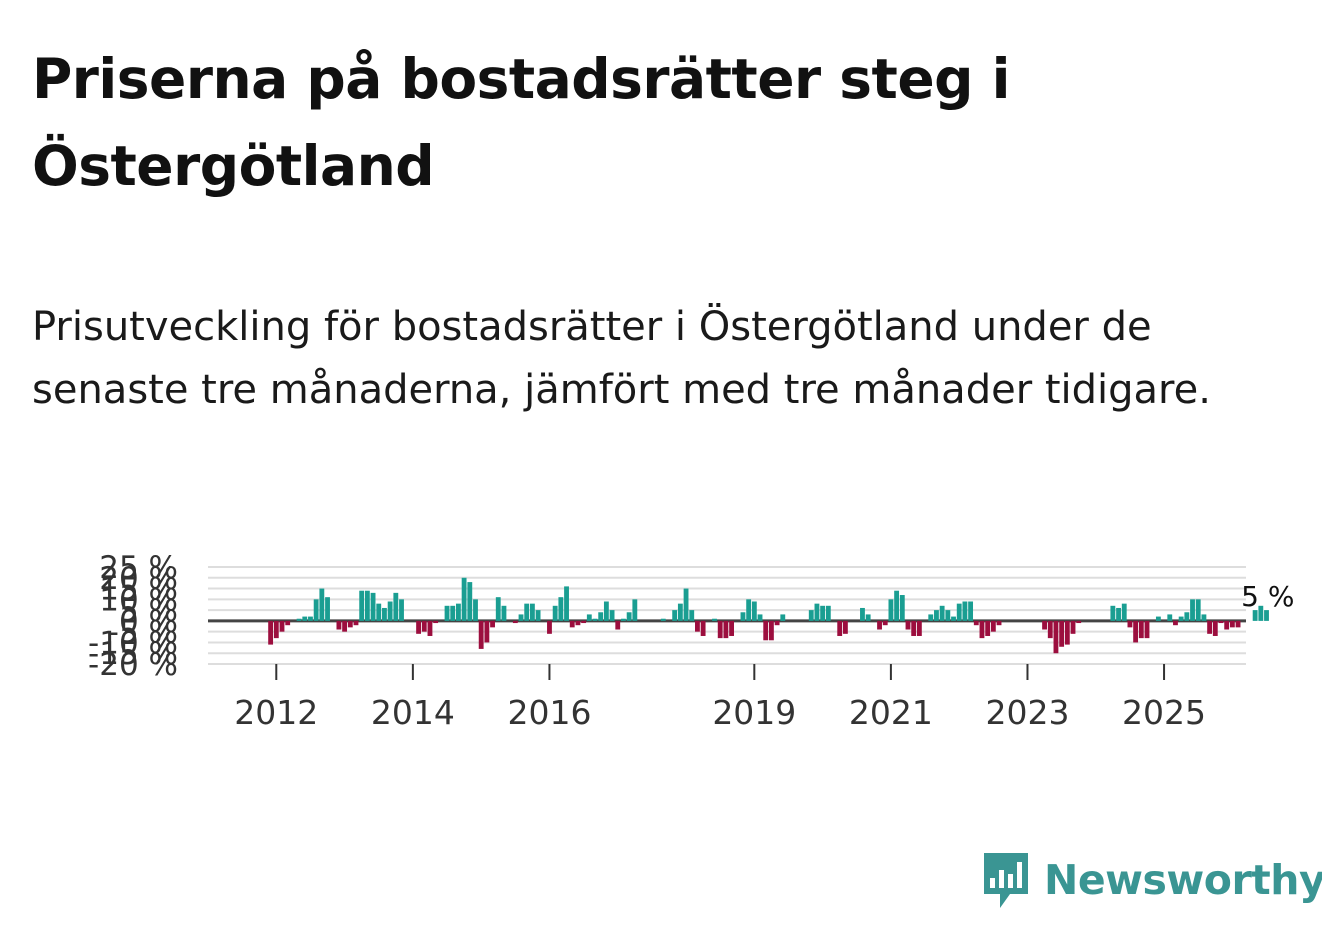 This screenshot has height=939, width=1322. Describe the element at coordinates (148, 622) in the screenshot. I see `y-tick-label: 0 %` at that location.